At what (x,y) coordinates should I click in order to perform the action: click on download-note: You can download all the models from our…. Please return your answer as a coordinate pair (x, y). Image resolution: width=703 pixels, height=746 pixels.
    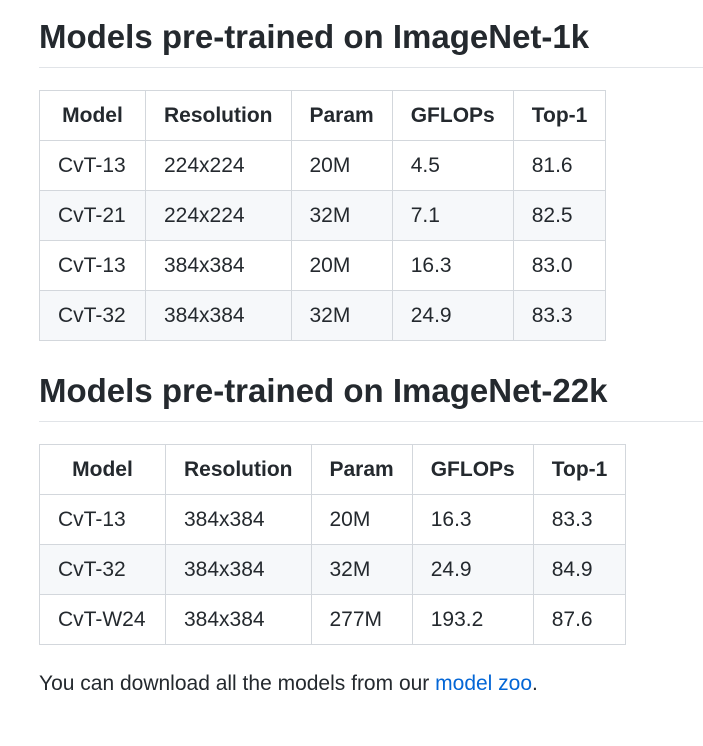
    Looking at the image, I should click on (371, 684).